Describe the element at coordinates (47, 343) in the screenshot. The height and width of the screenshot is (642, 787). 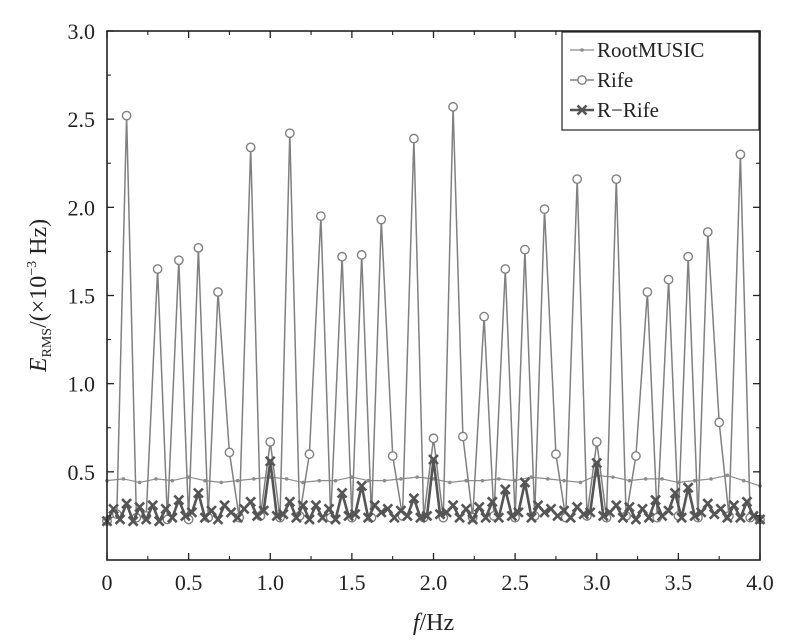
I see `y-axis-label-sub: RMS` at that location.